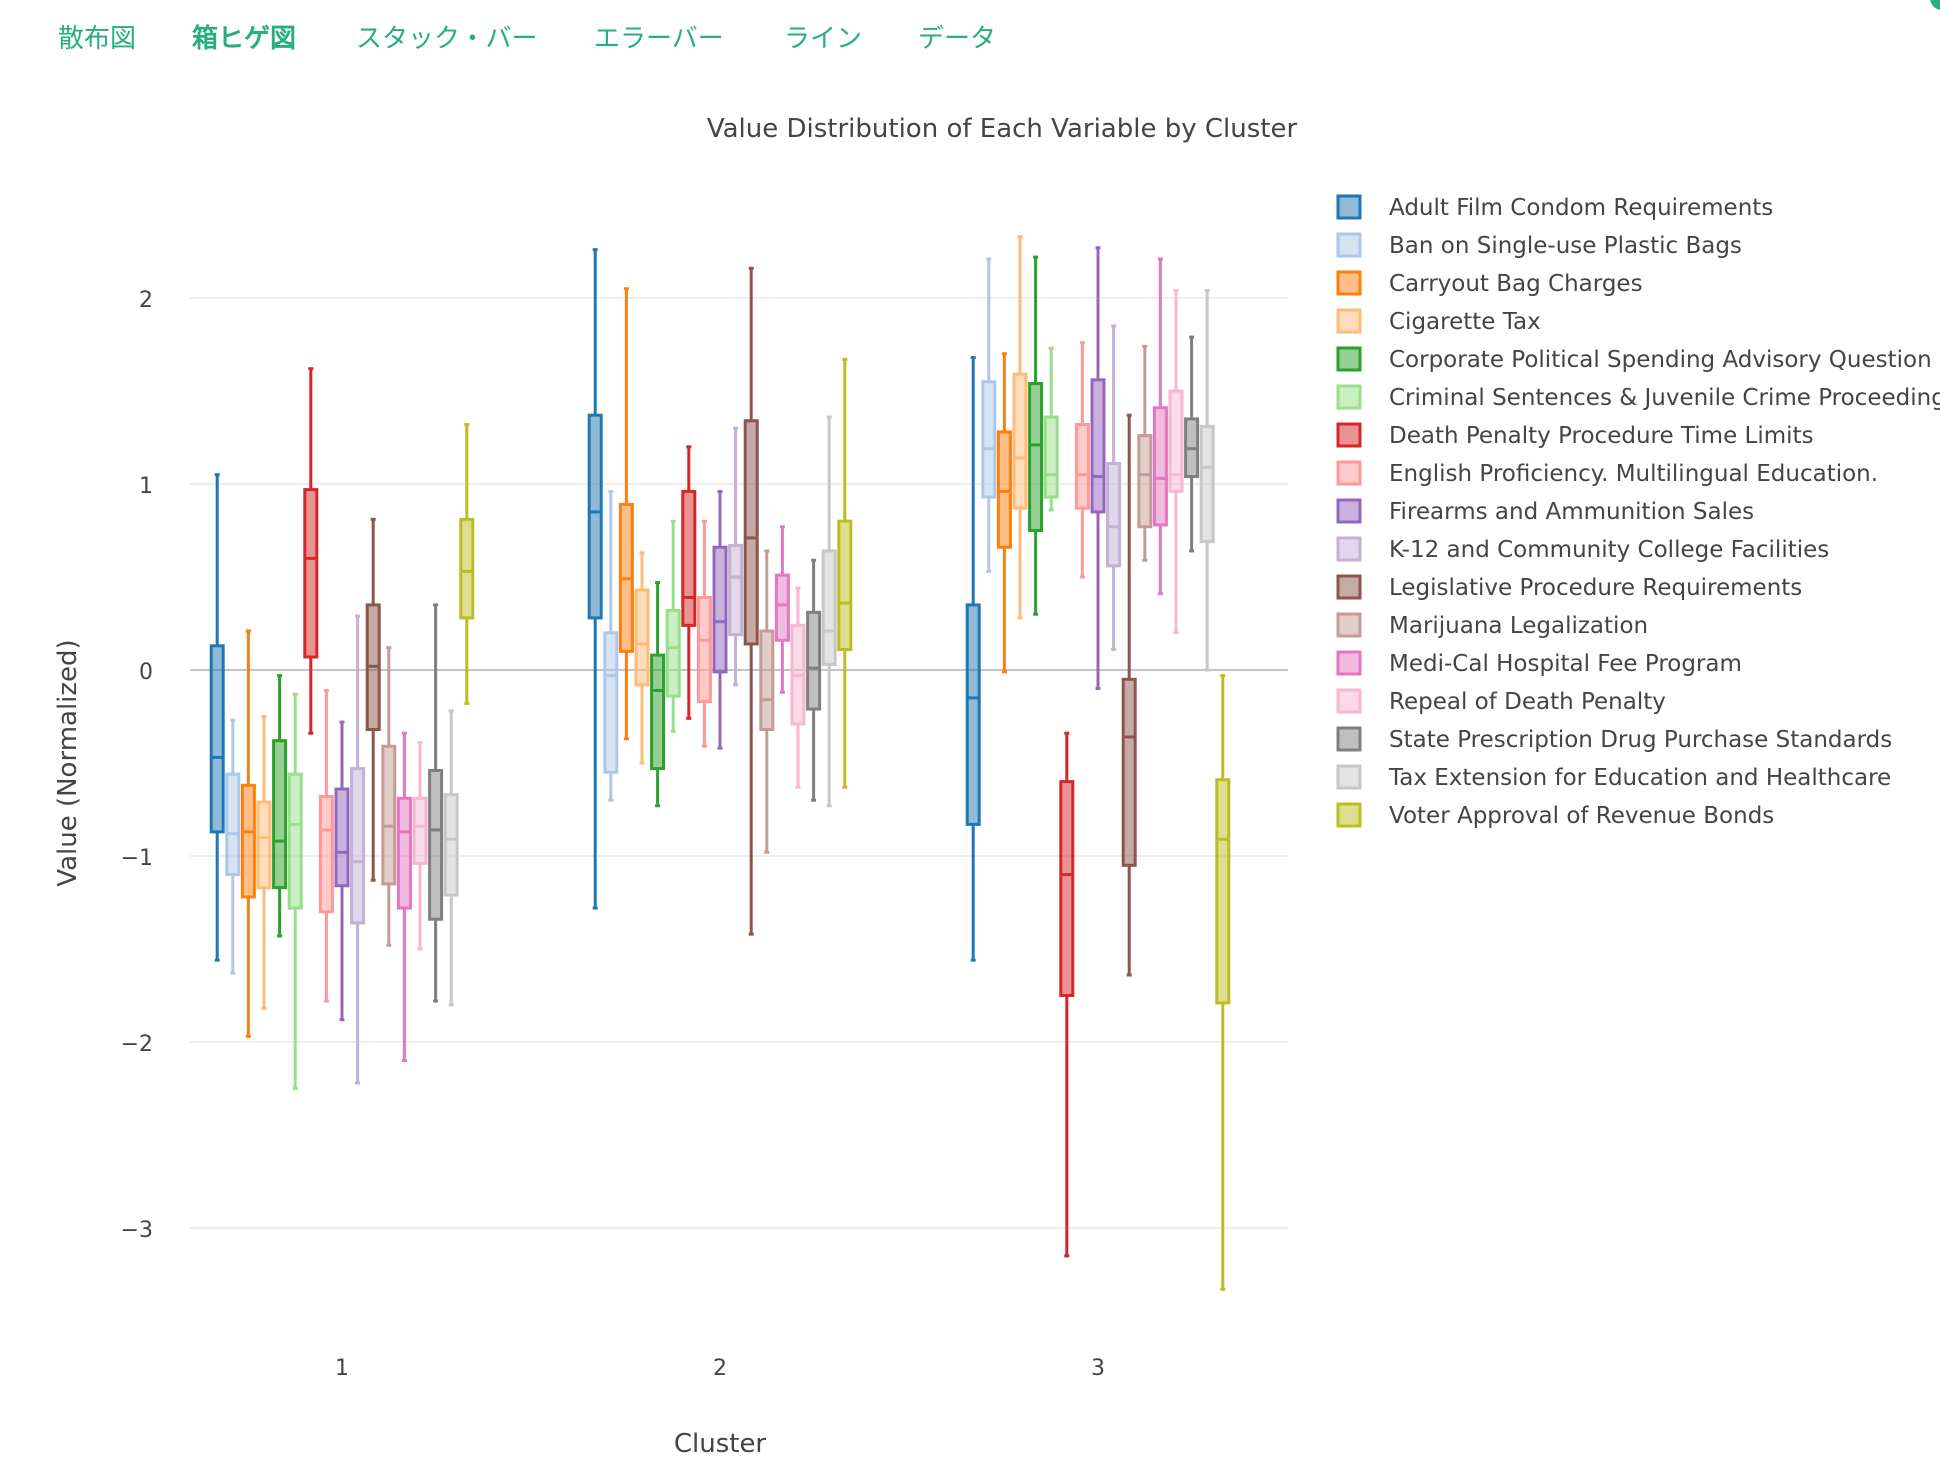 The image size is (1940, 1464). Describe the element at coordinates (1527, 702) in the screenshot. I see `legend-label: Repeal of Death Penalty` at that location.